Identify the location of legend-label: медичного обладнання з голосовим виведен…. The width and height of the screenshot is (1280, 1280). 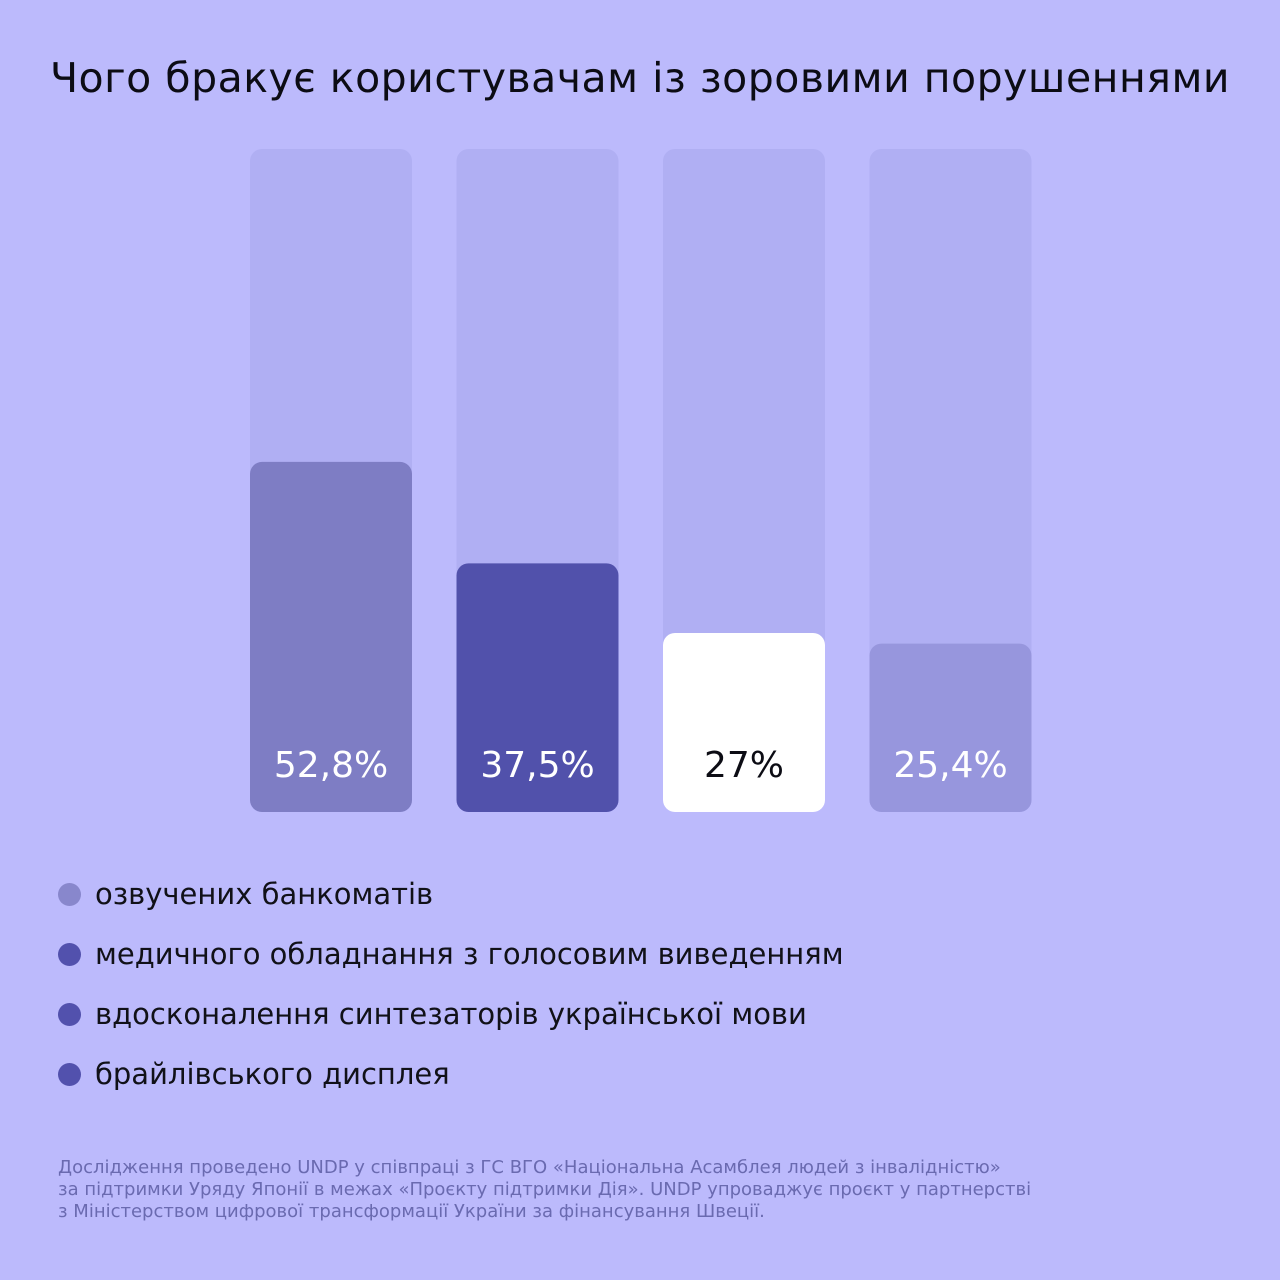
(469, 954).